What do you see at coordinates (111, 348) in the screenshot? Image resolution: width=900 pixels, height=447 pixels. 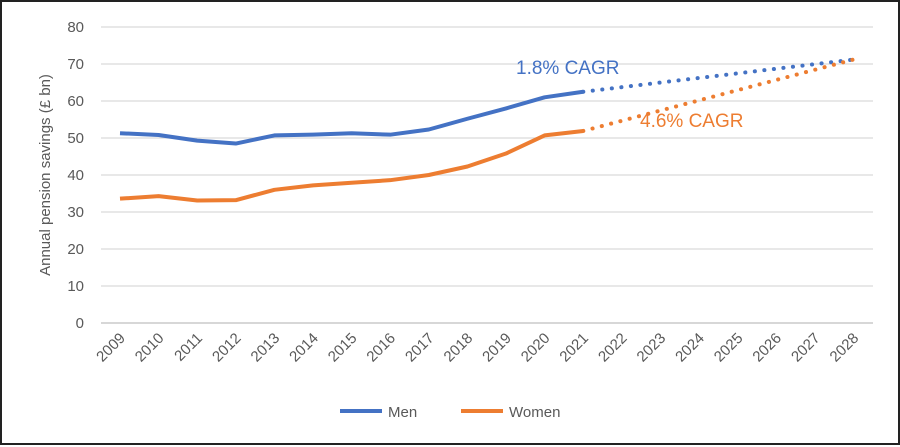 I see `x-tick-label: 2009` at bounding box center [111, 348].